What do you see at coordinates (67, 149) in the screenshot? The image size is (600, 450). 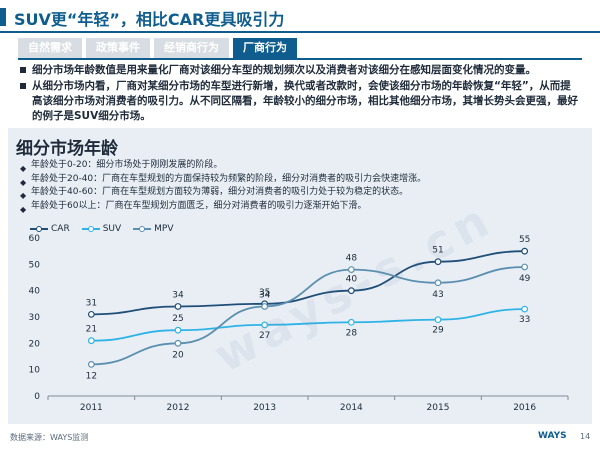 I see `panel-title: 细分市场年龄` at bounding box center [67, 149].